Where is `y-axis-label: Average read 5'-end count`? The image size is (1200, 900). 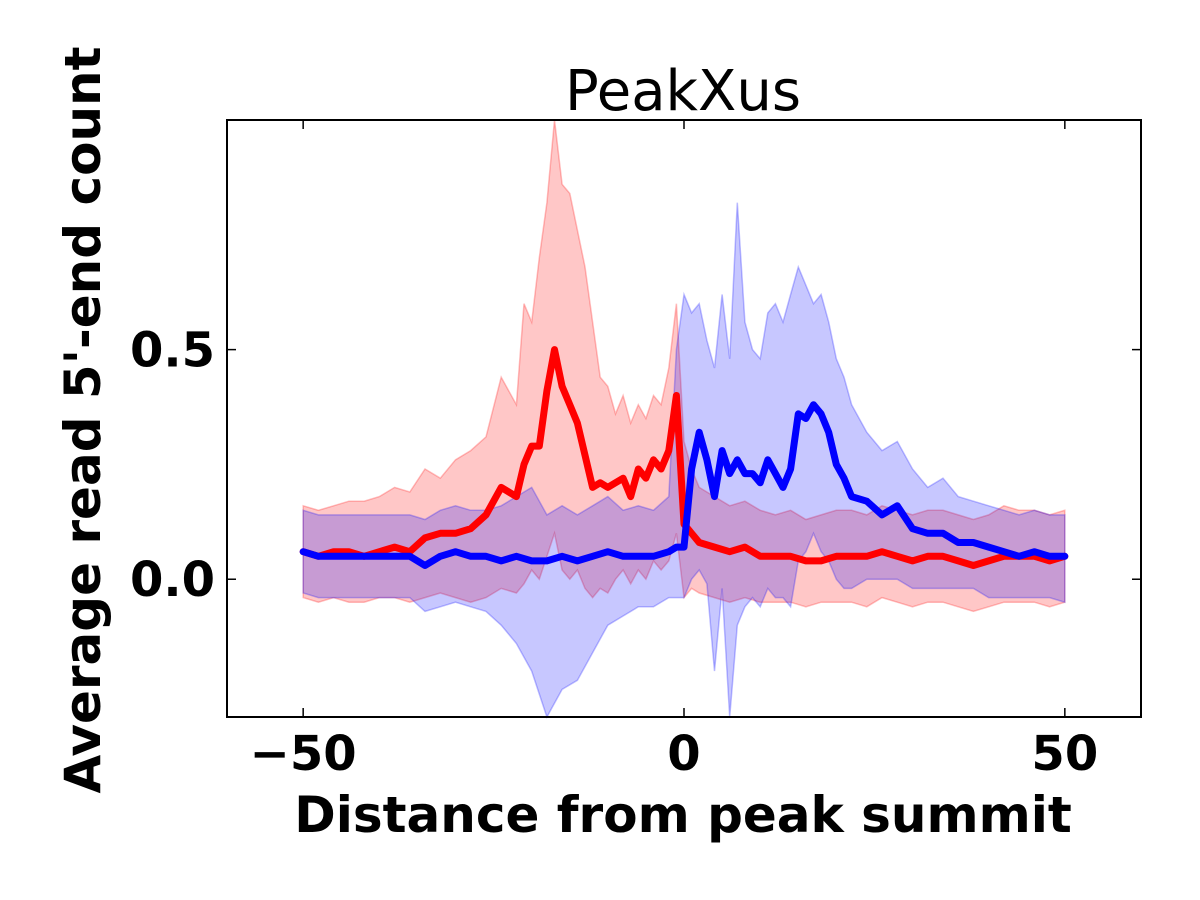
y-axis-label: Average read 5'-end count is located at coordinates (83, 419).